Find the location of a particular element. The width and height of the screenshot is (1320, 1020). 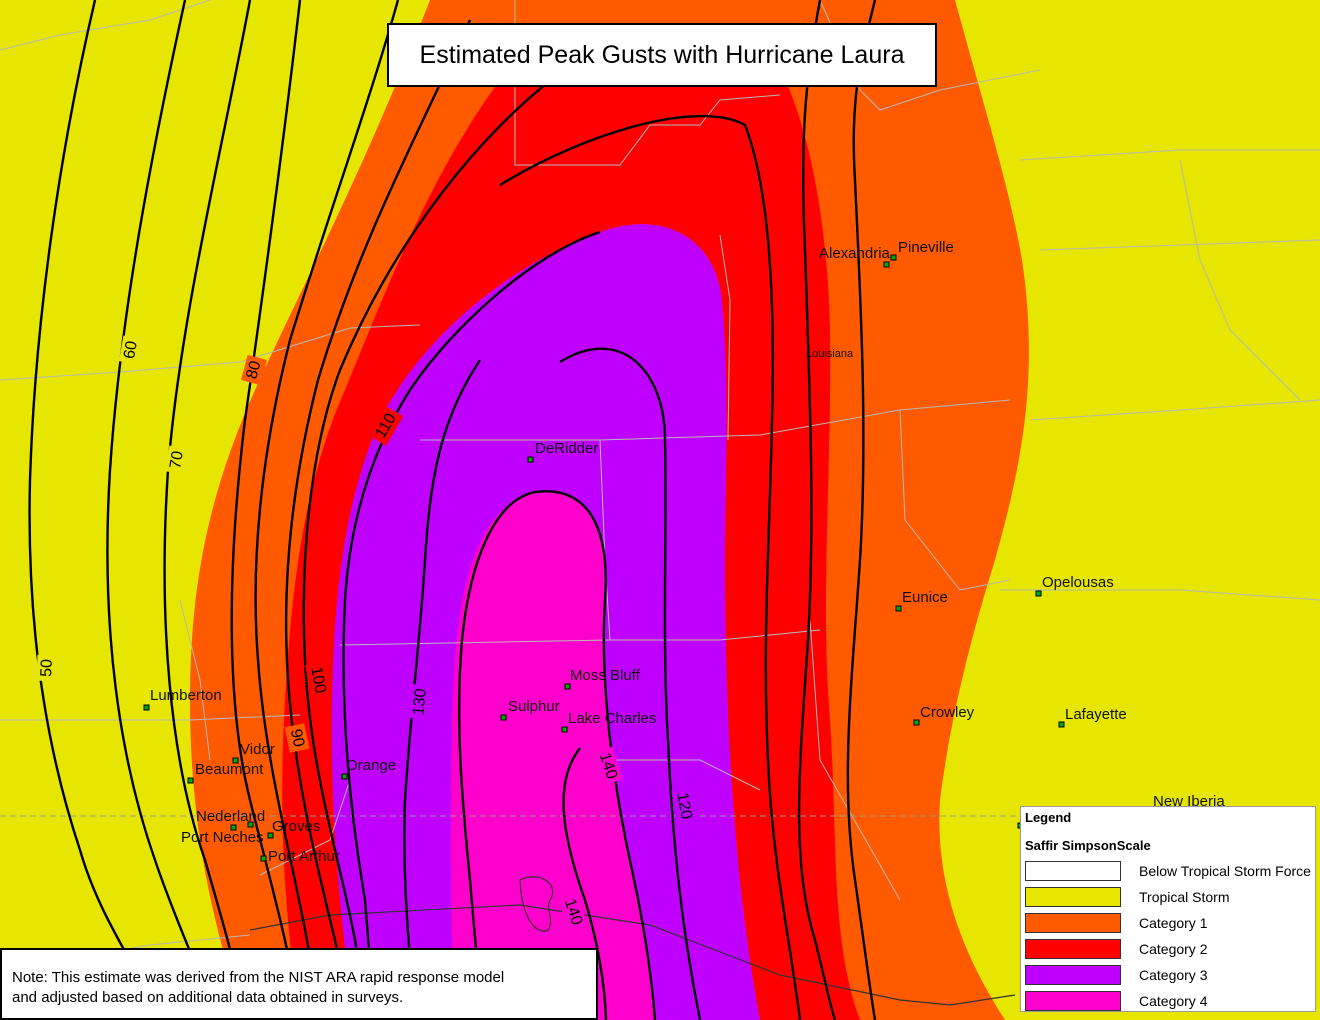

legend-item-tropical-storm: Tropical Storm is located at coordinates (1170, 898).